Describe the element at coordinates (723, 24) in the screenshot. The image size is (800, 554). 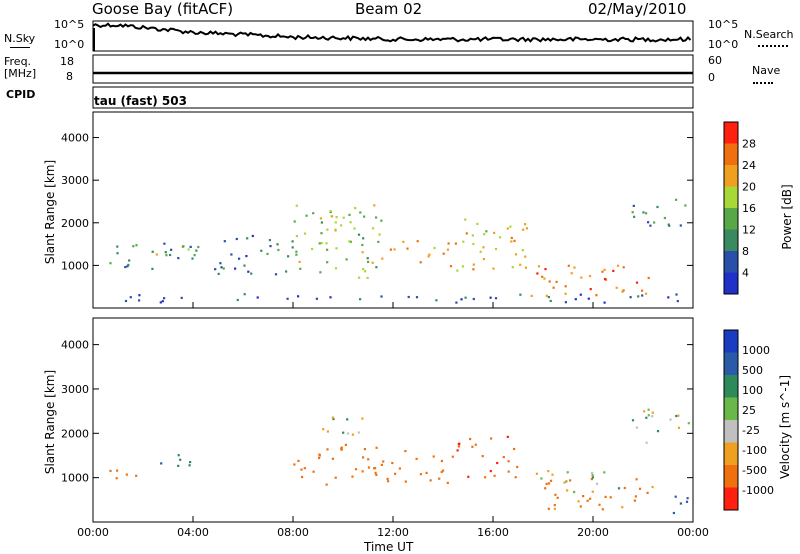
I see `nsearch-tick-high: 10^5` at that location.